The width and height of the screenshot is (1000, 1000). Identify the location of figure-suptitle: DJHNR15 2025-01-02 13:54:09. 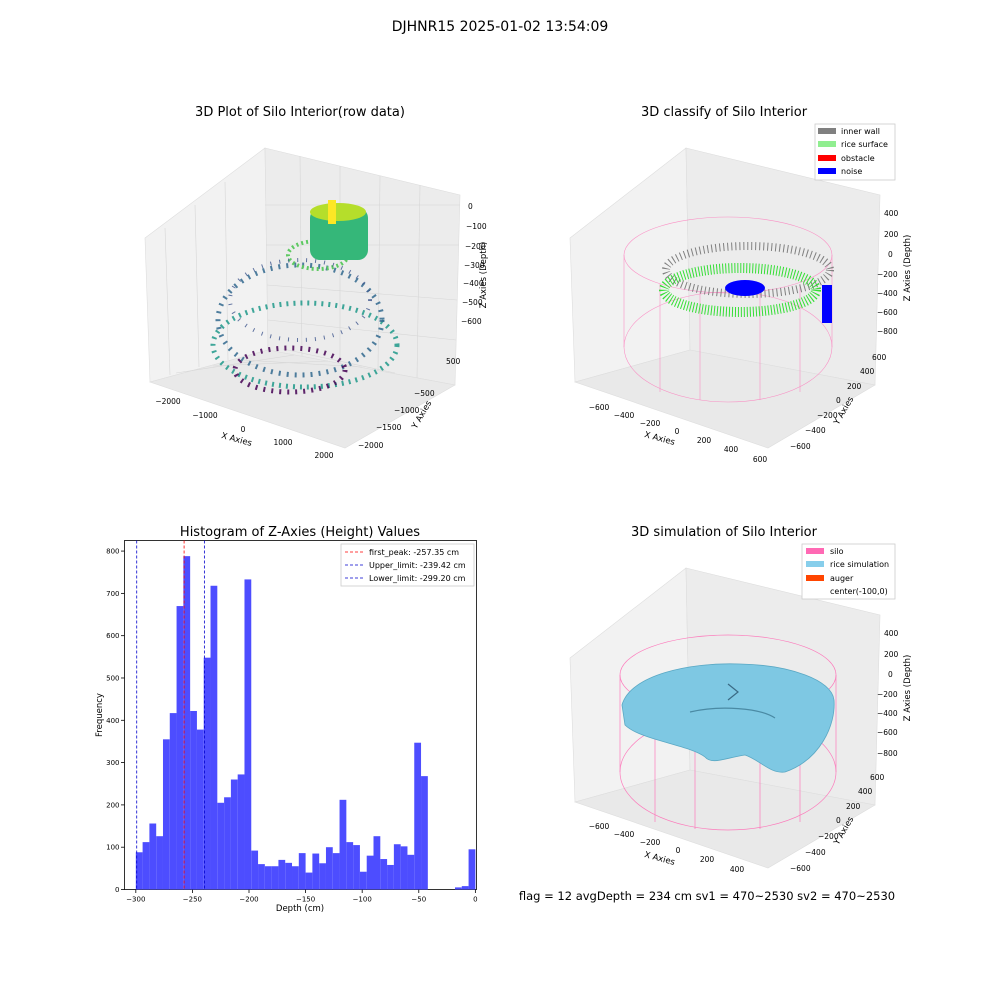
(500, 27).